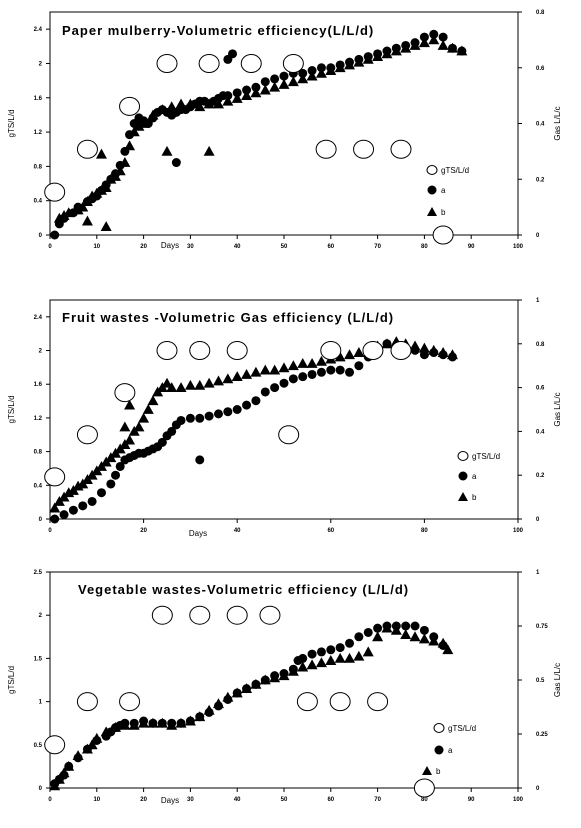 The height and width of the screenshot is (828, 581). I want to click on legend-item-a: a, so click(436, 190).